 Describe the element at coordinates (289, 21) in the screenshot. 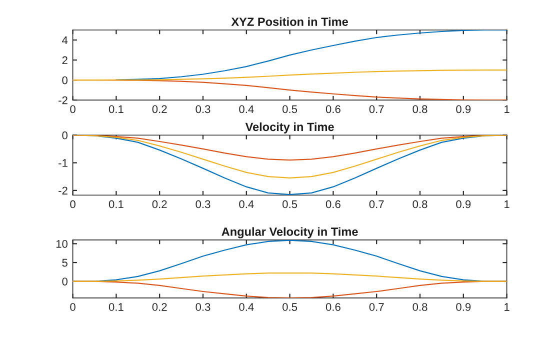

I see `chart-title: XYZ Position in Time` at that location.